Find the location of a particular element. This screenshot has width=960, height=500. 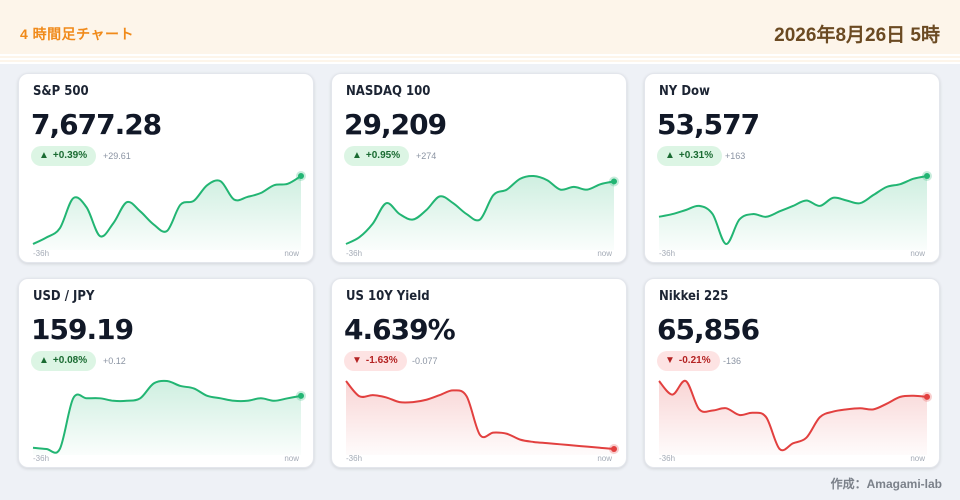

change-percent: +0.08% is located at coordinates (70, 360).